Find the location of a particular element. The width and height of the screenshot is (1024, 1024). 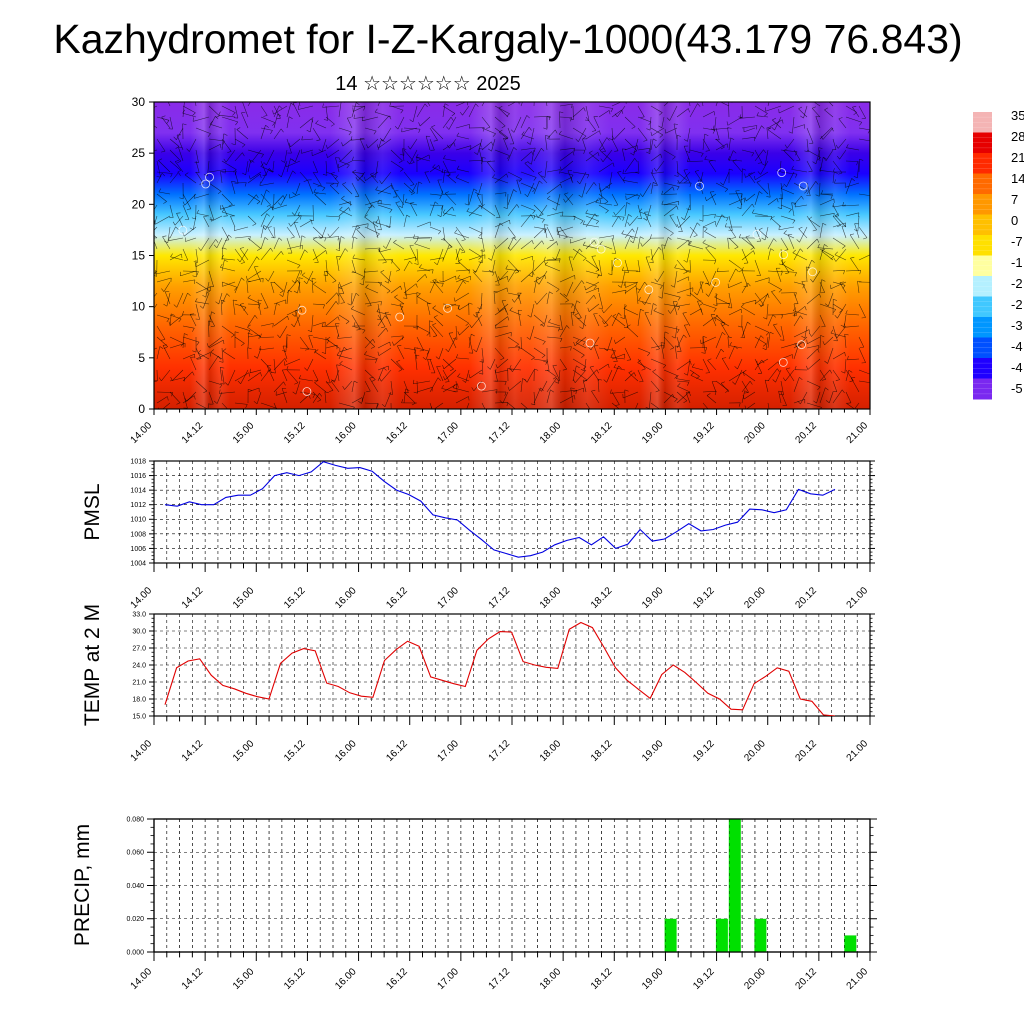

x-tick-label: 18.12 is located at coordinates (602, 433).